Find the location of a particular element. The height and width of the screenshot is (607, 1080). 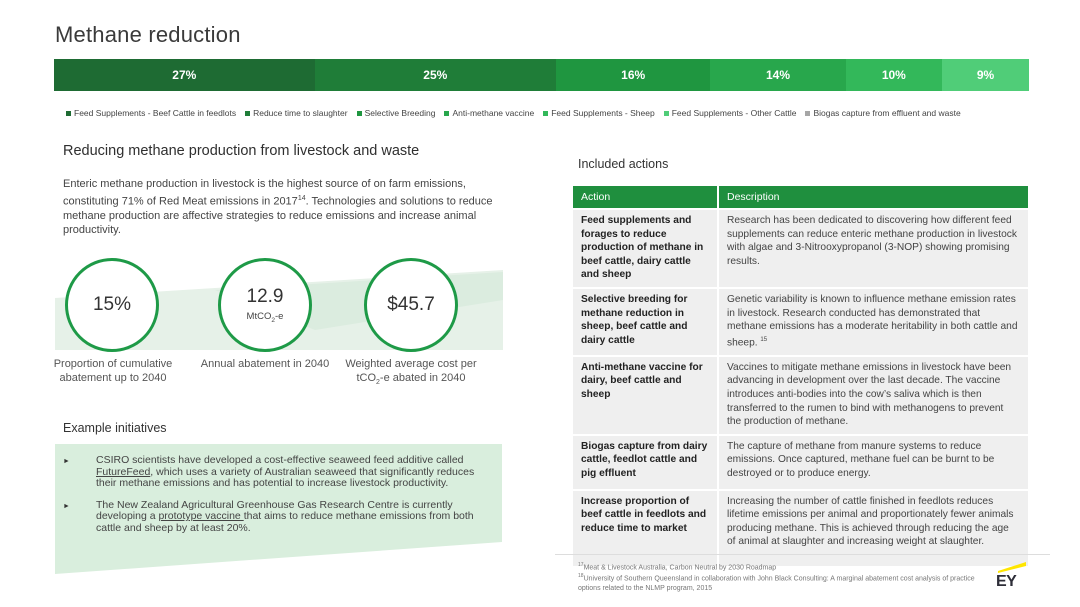

column-header-action: Action is located at coordinates (646, 197).